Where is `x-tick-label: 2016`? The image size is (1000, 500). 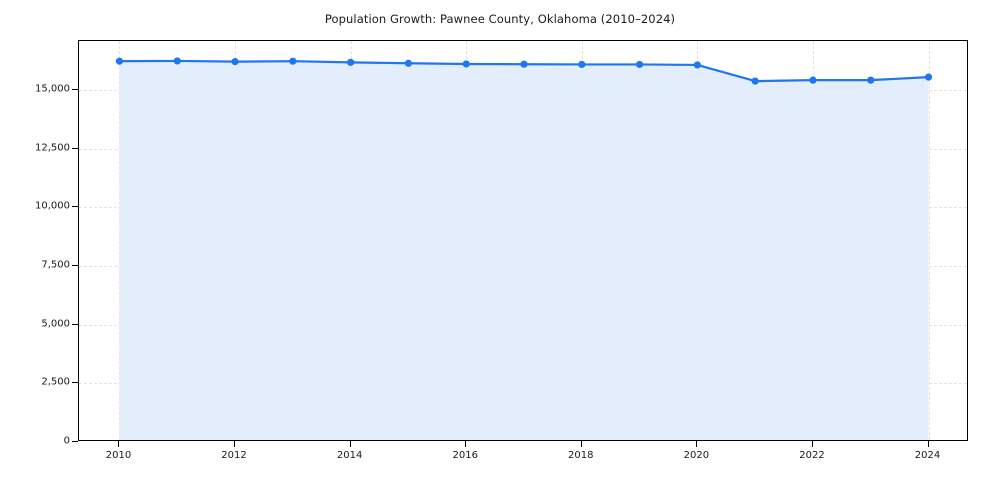 x-tick-label: 2016 is located at coordinates (465, 455).